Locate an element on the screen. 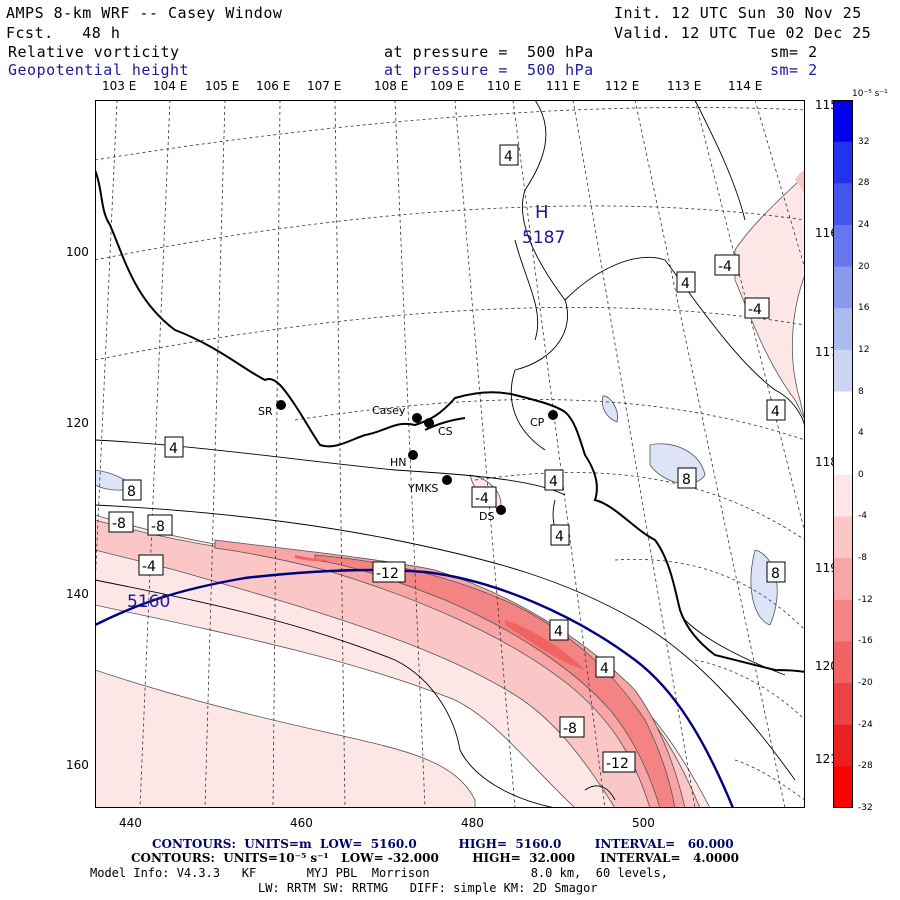 The image size is (900, 900). lon-label: 111 E is located at coordinates (563, 86).